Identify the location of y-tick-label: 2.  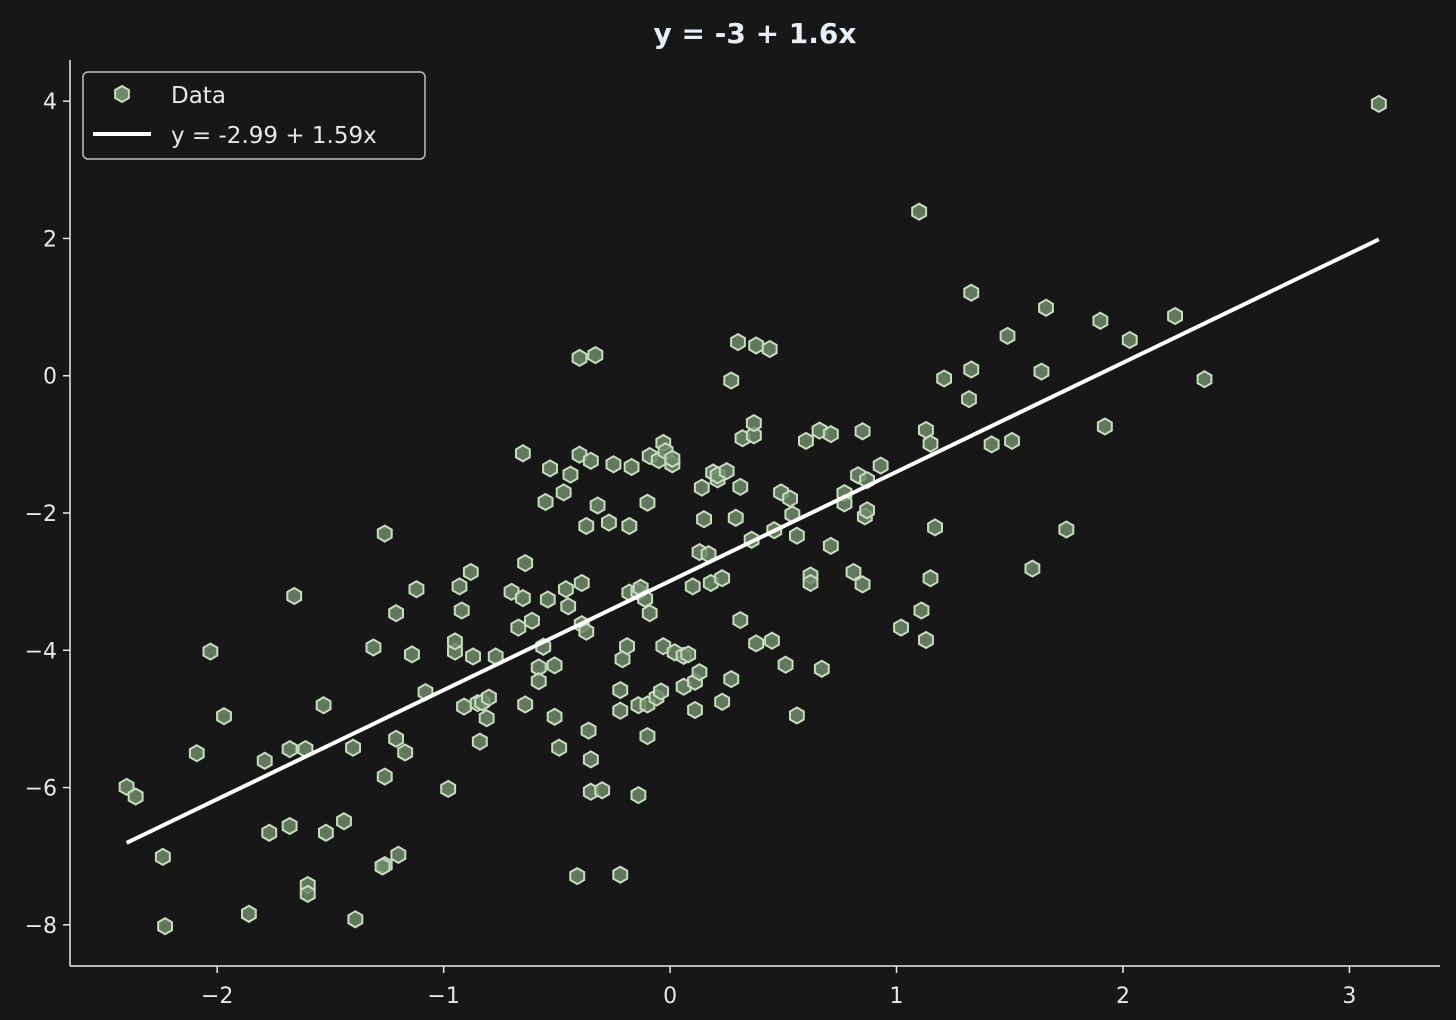
(50, 239).